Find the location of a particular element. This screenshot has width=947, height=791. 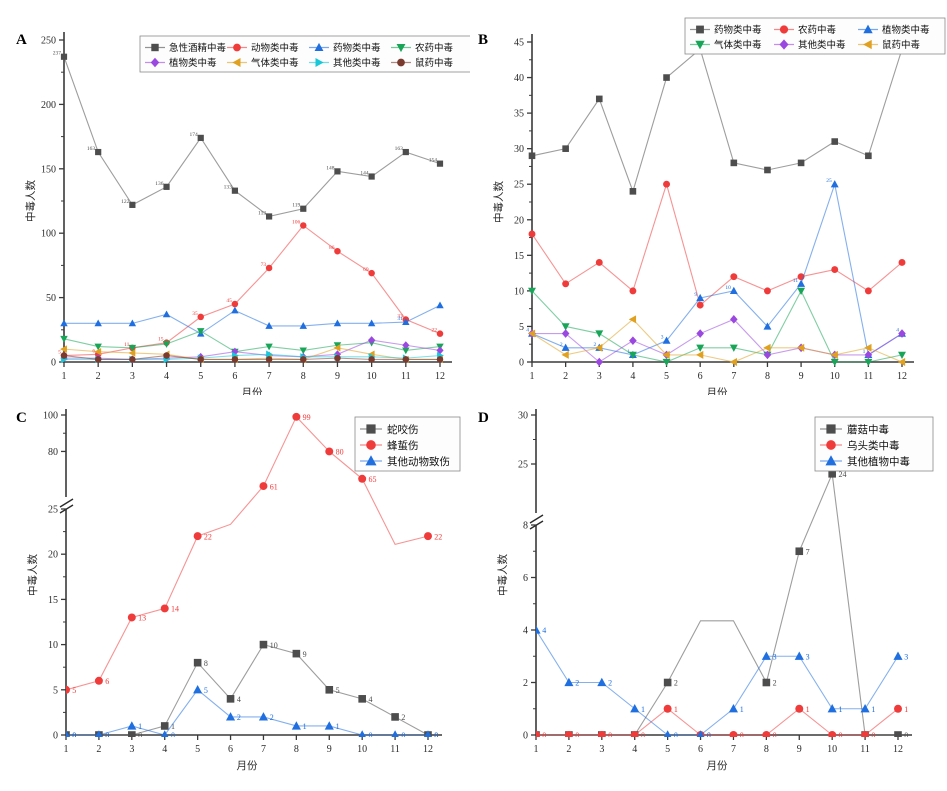

data-point-label: 11 is located at coordinates (796, 281).